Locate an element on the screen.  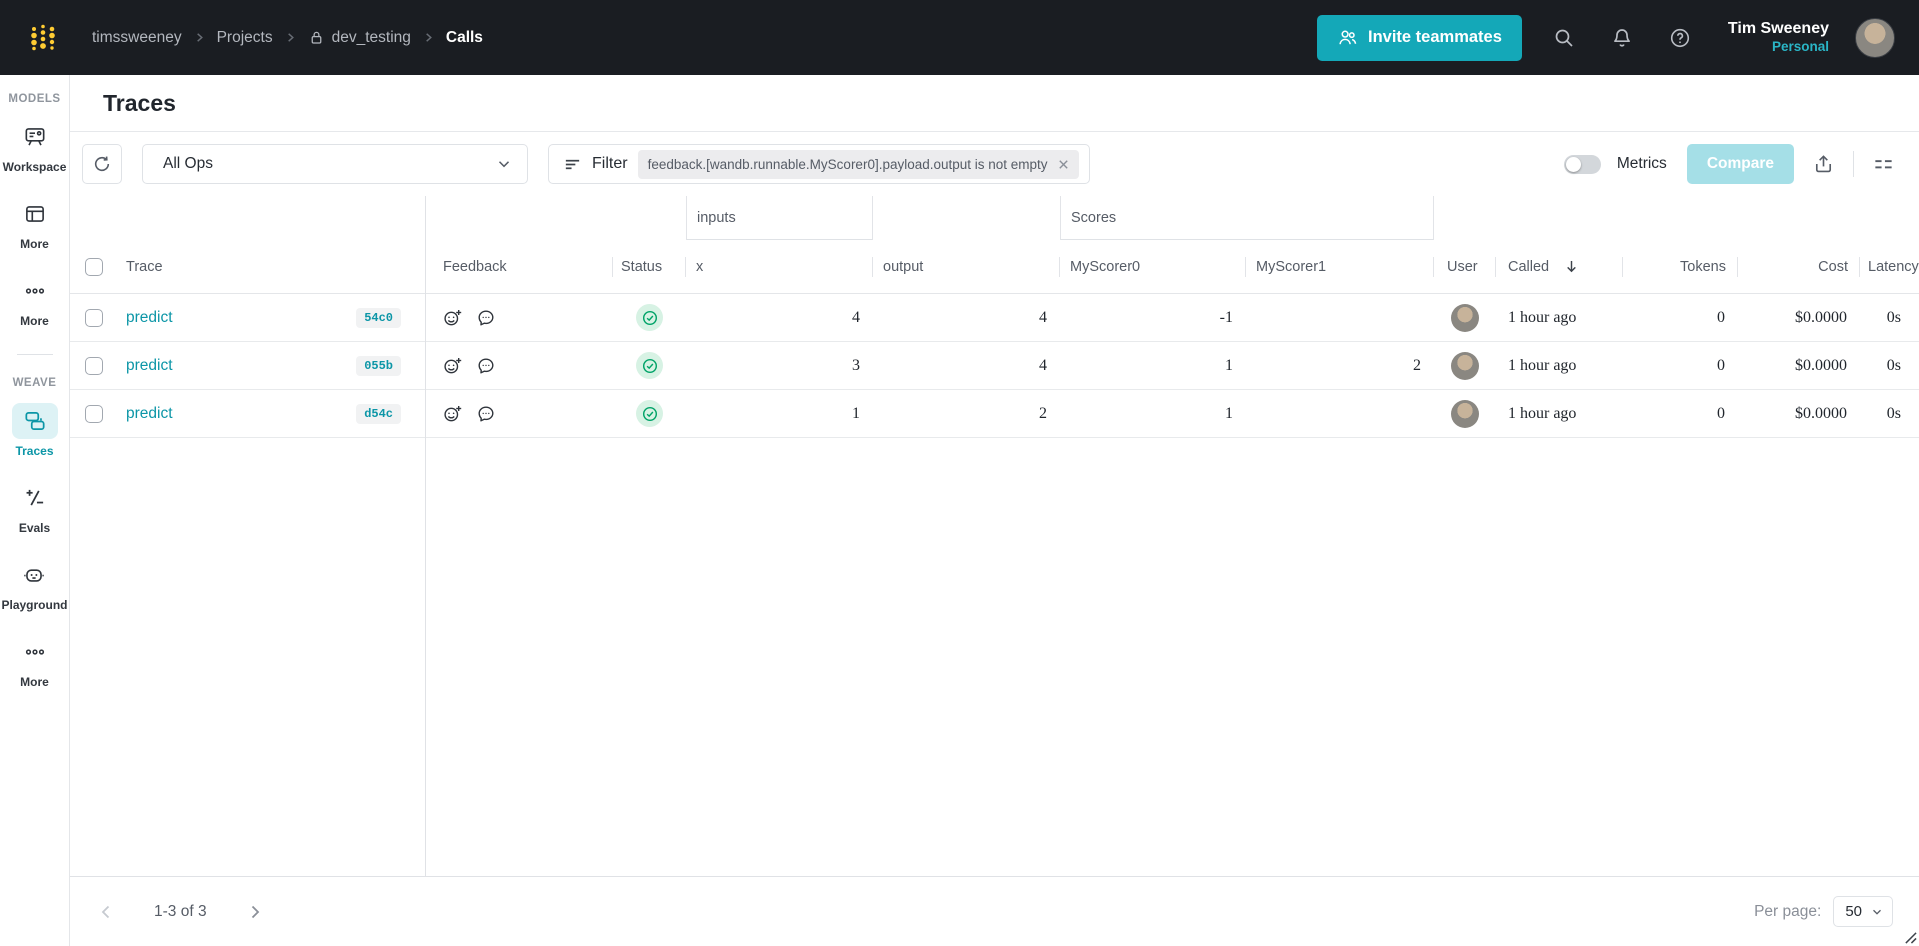
column-header-cost: Cost is located at coordinates (1799, 266).